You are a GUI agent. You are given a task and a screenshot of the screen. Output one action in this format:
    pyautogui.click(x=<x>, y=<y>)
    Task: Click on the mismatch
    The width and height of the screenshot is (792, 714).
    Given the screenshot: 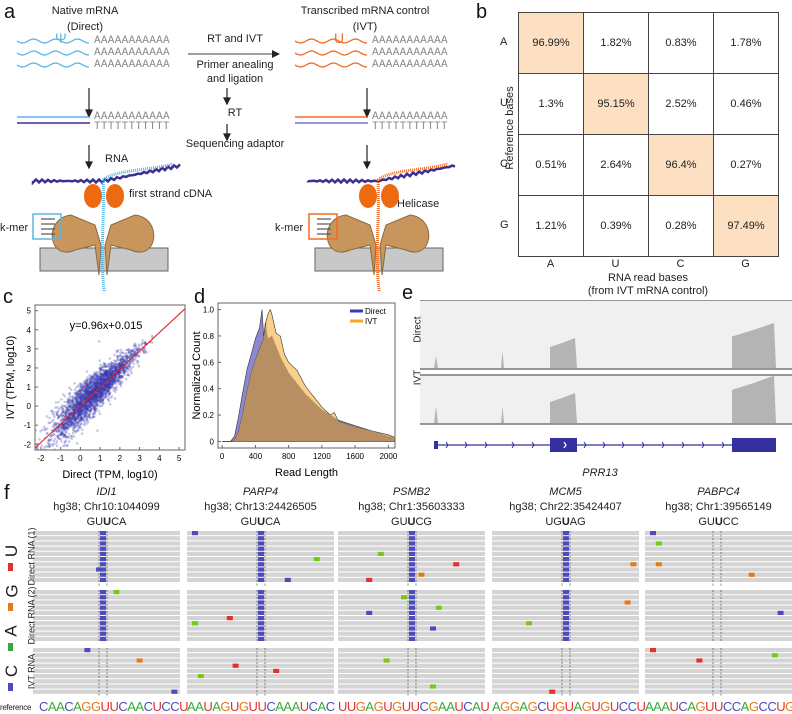 What is the action you would take?
    pyautogui.click(x=653, y=533)
    